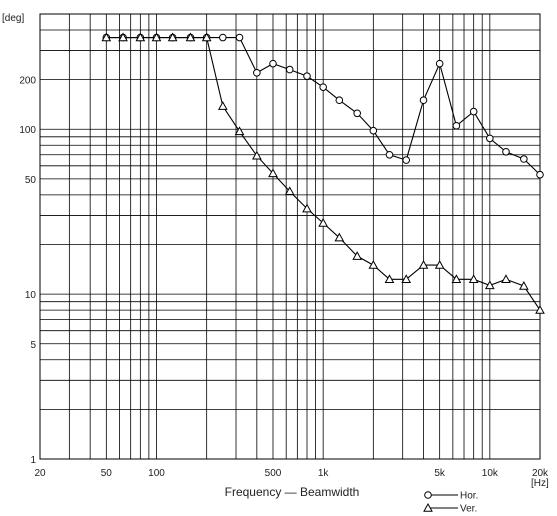  I want to click on x-tick-label: 10k, so click(490, 473).